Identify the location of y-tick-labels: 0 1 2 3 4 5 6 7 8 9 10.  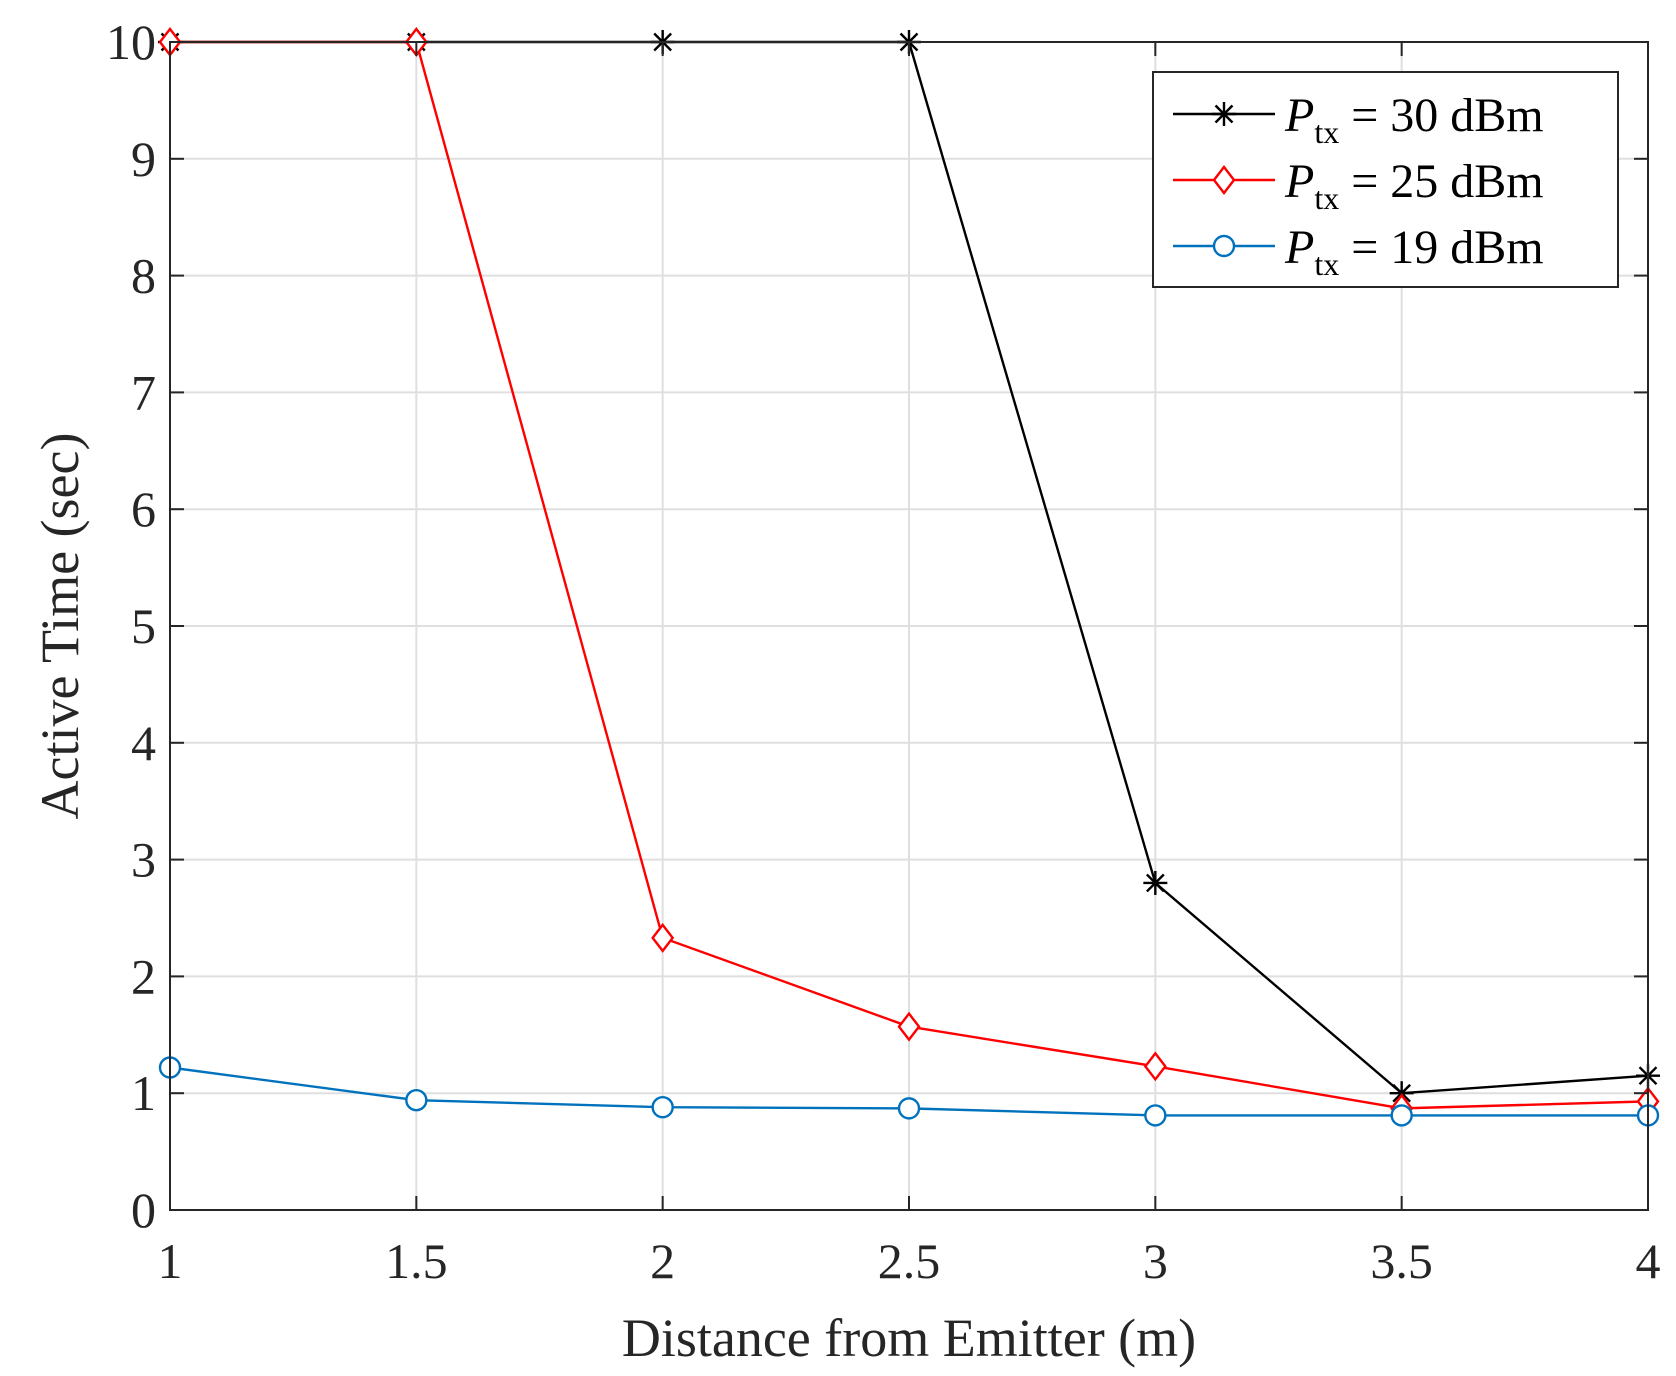
(131, 626).